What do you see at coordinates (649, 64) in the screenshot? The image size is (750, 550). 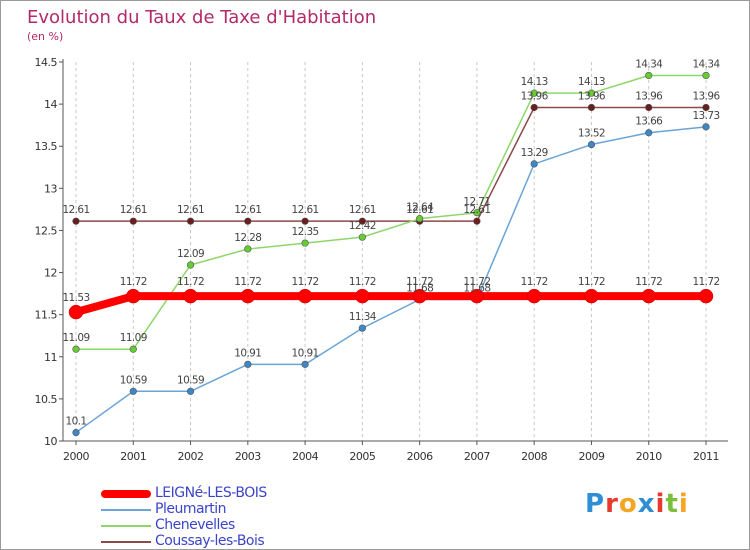 I see `data-label: 14.34` at bounding box center [649, 64].